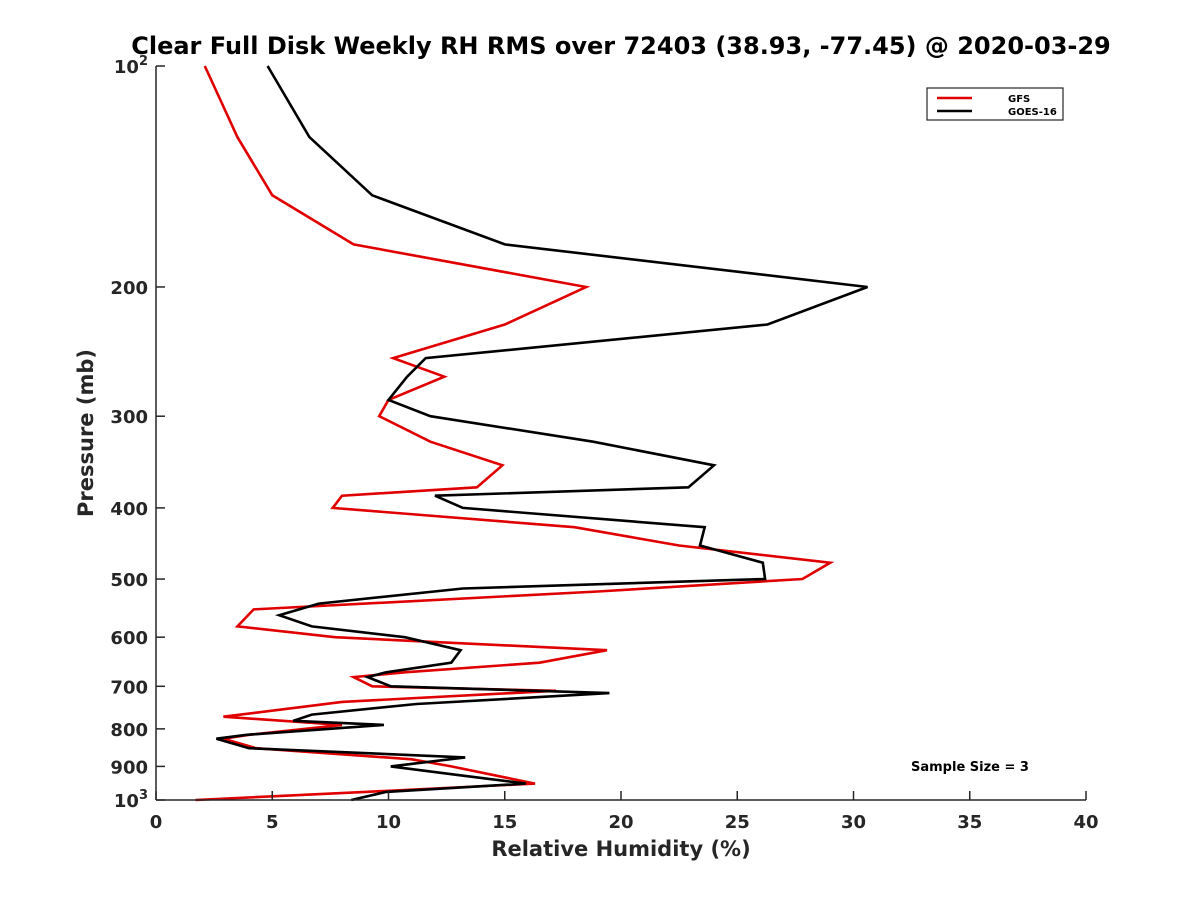 This screenshot has height=900, width=1200. What do you see at coordinates (129, 417) in the screenshot?
I see `y-tick-label: 300` at bounding box center [129, 417].